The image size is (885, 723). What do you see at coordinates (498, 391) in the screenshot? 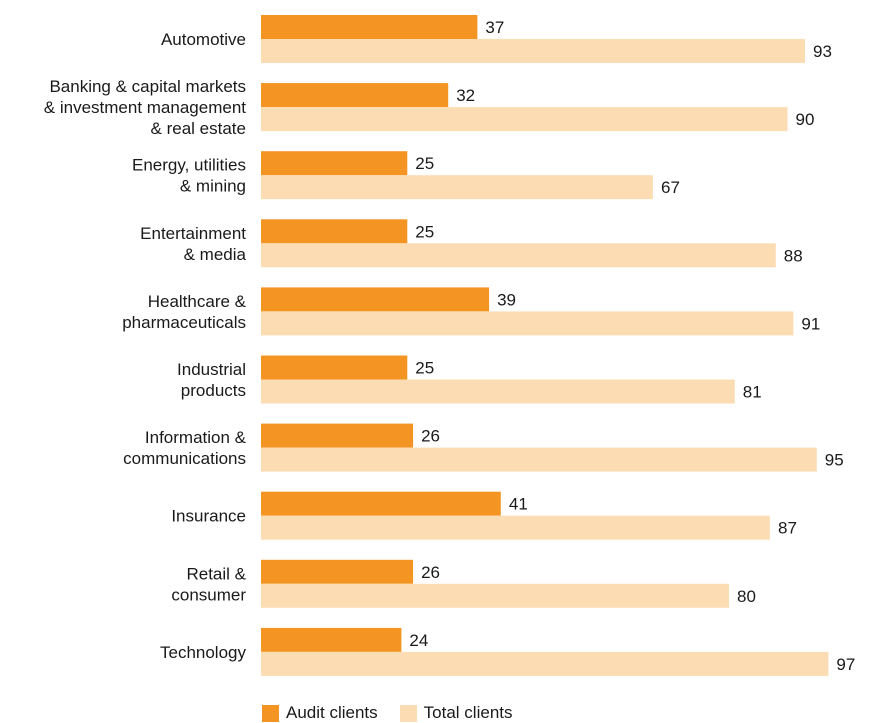
I see `bar-total-clients-industrial-products` at bounding box center [498, 391].